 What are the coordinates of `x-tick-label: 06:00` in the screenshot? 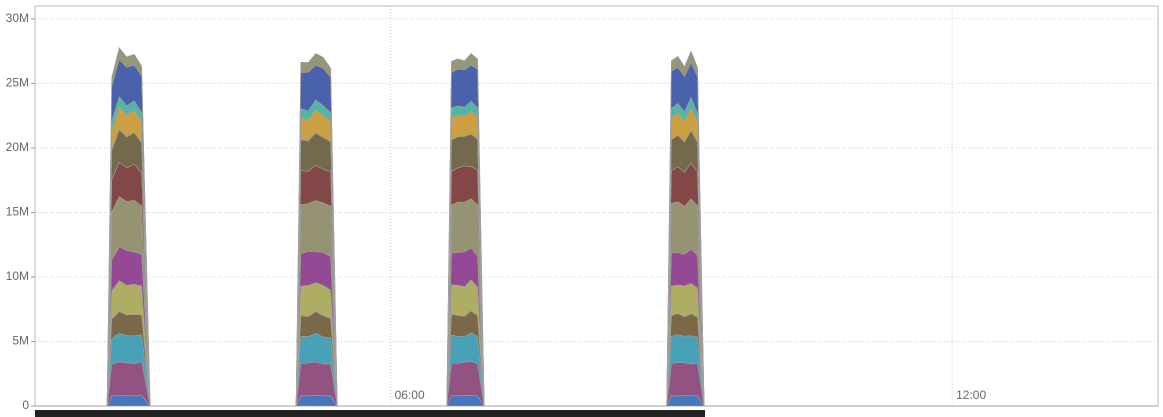 It's located at (410, 395).